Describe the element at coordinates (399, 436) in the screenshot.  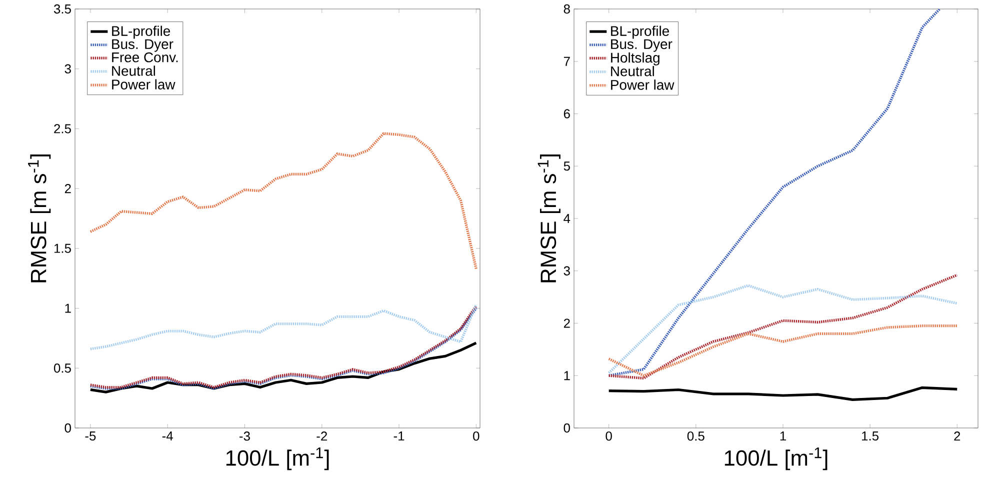
I see `x-tick-label: -1` at that location.